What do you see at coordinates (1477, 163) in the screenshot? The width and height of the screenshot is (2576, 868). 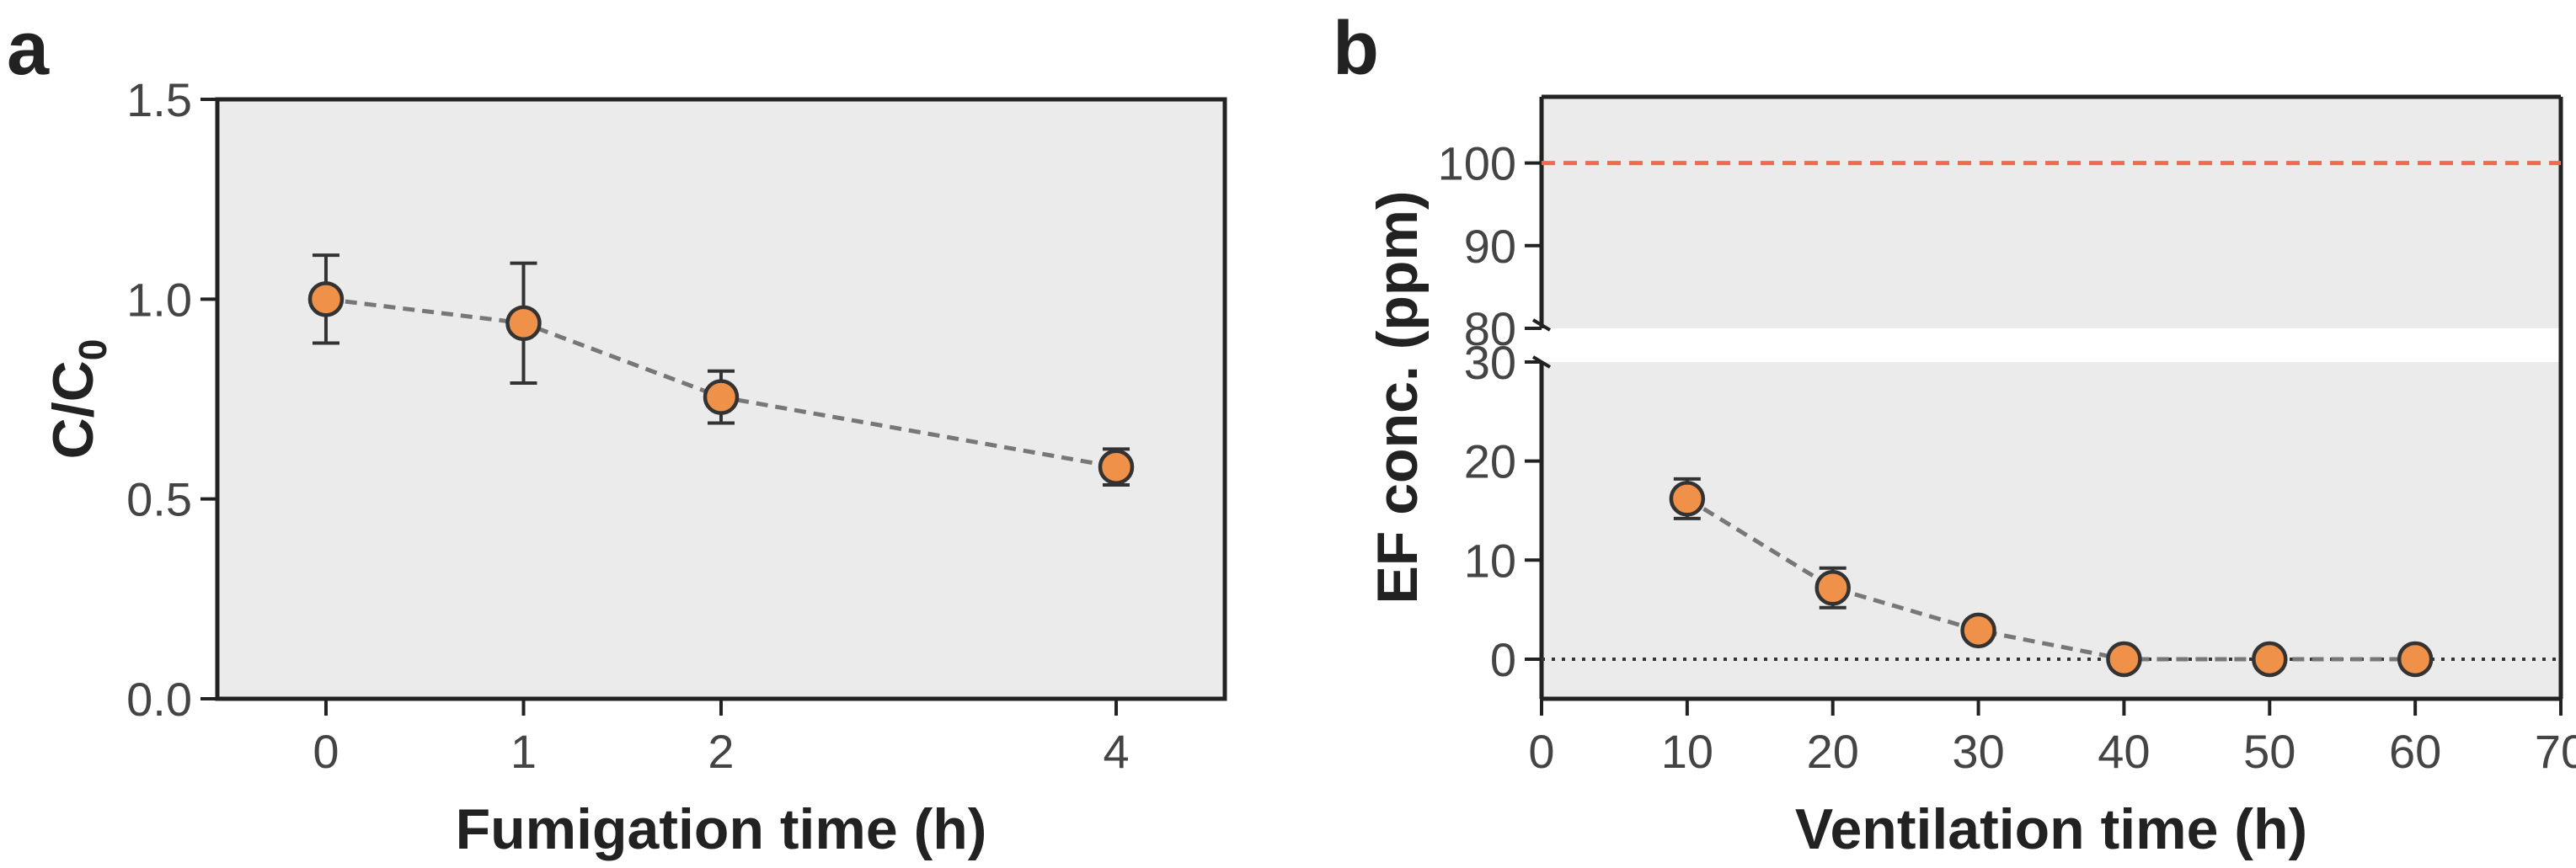 I see `panel-b-y-tick-label: 100` at bounding box center [1477, 163].